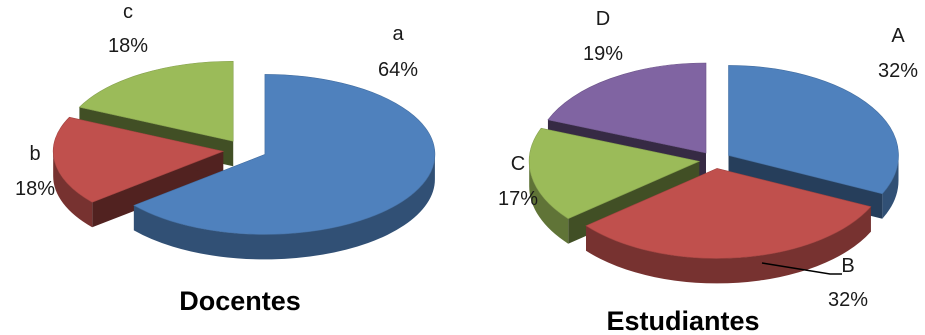 The width and height of the screenshot is (925, 335). I want to click on slice-B, so click(728, 226).